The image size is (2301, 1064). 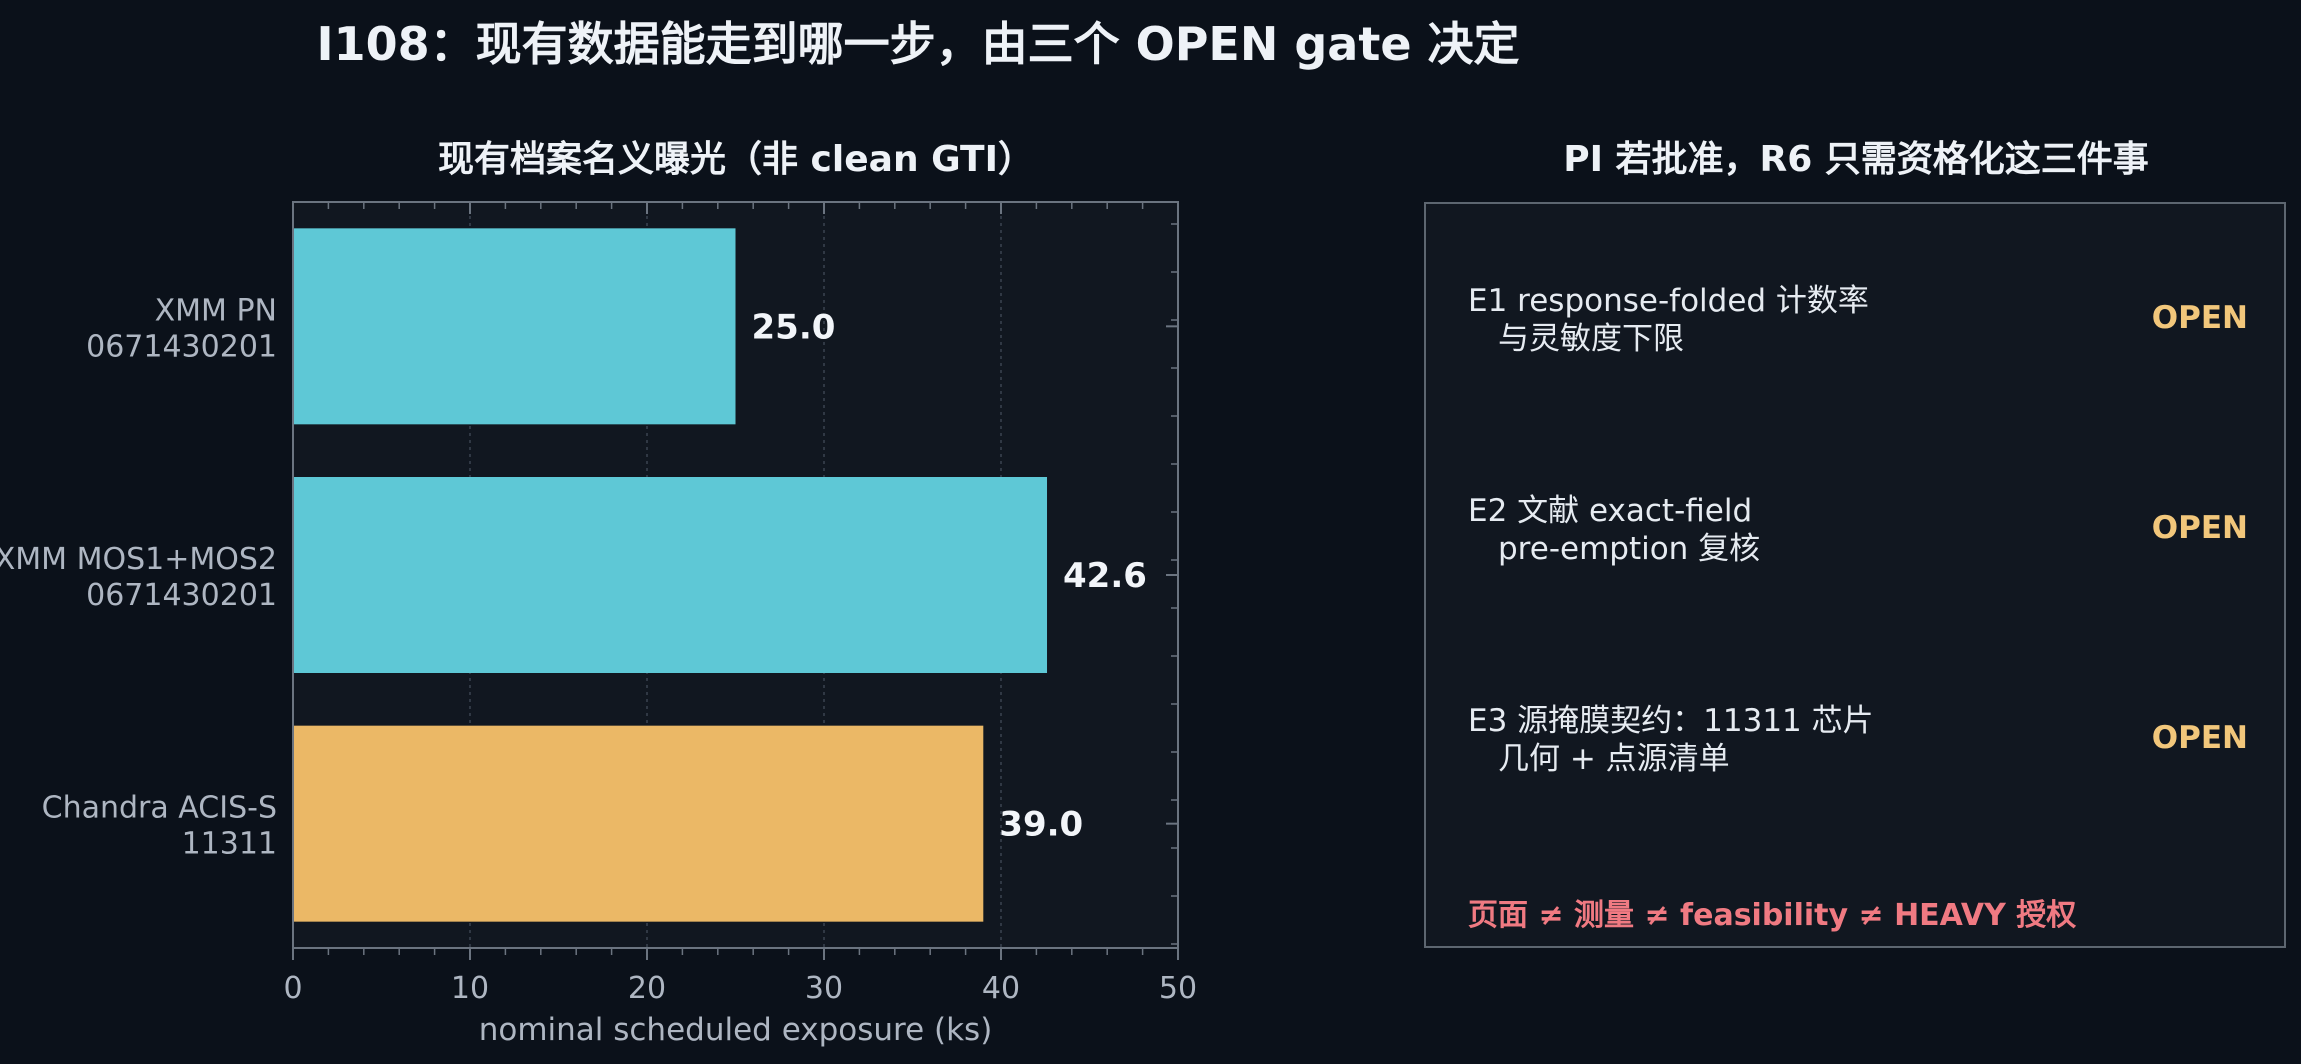 I want to click on y-tick-label-1: XMM MOS1+MOS2 0671430201, so click(x=138, y=577).